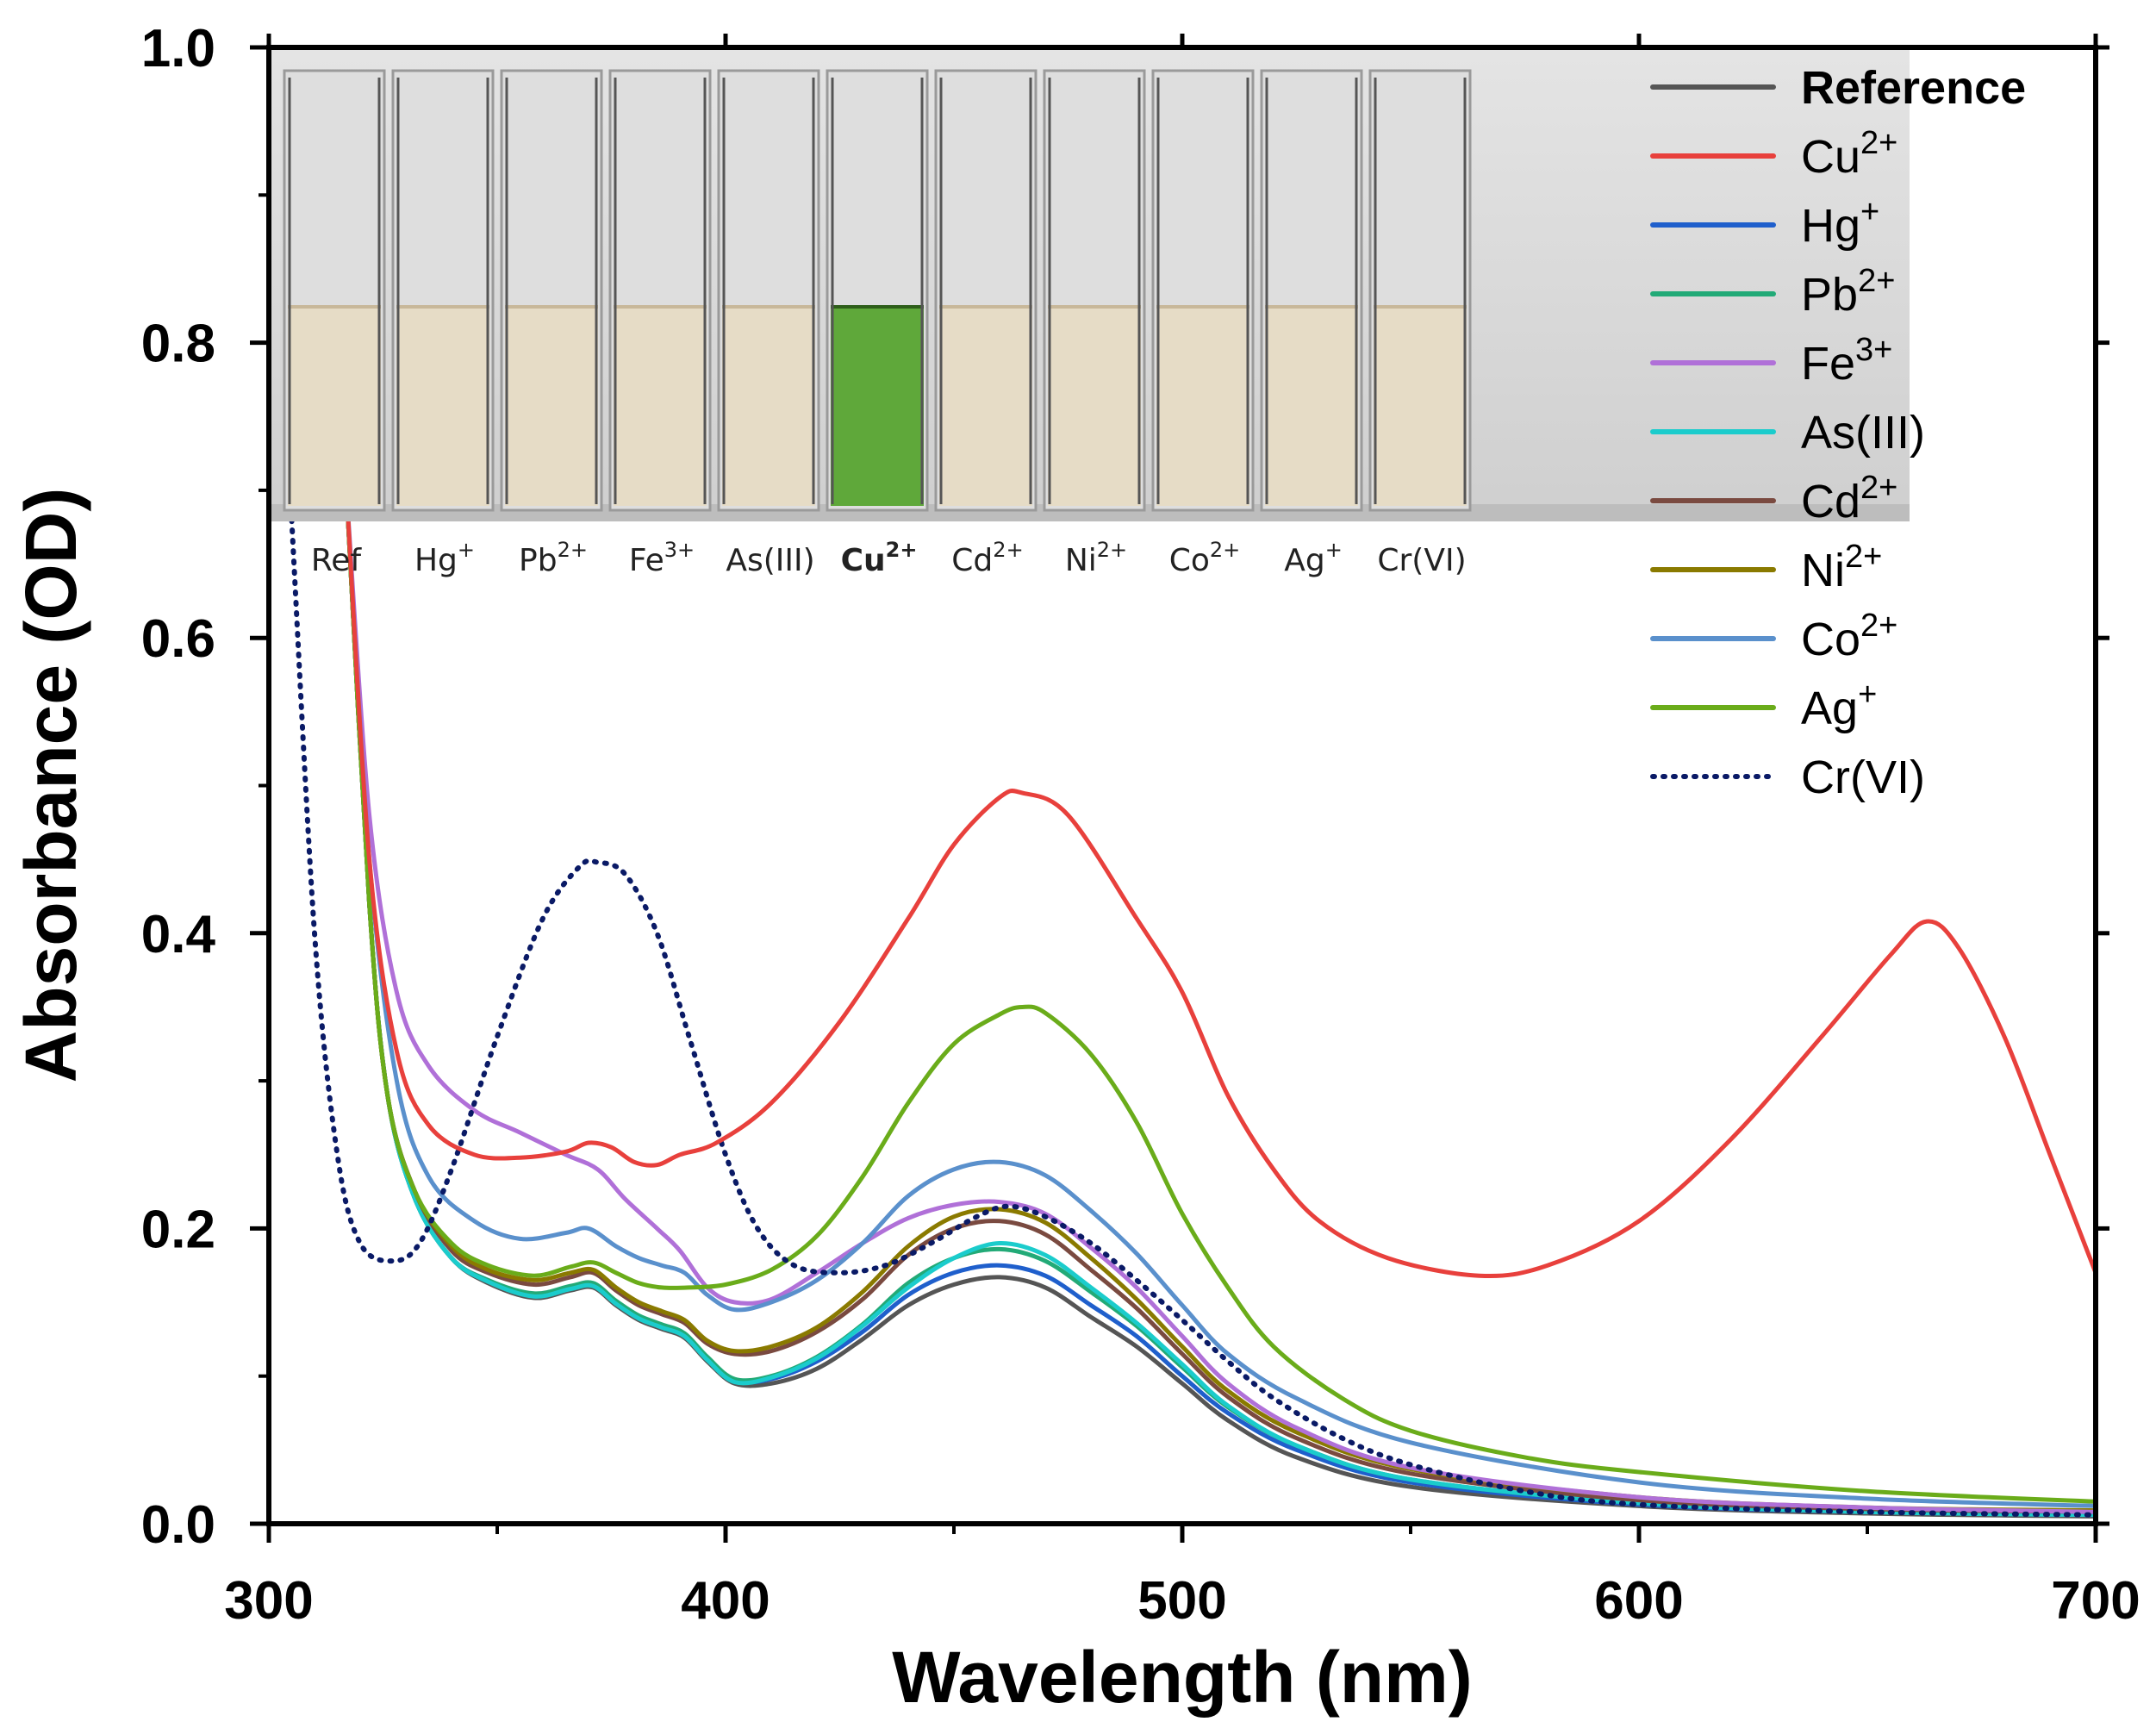  I want to click on legend-label-text: Pb, so click(1829, 295).